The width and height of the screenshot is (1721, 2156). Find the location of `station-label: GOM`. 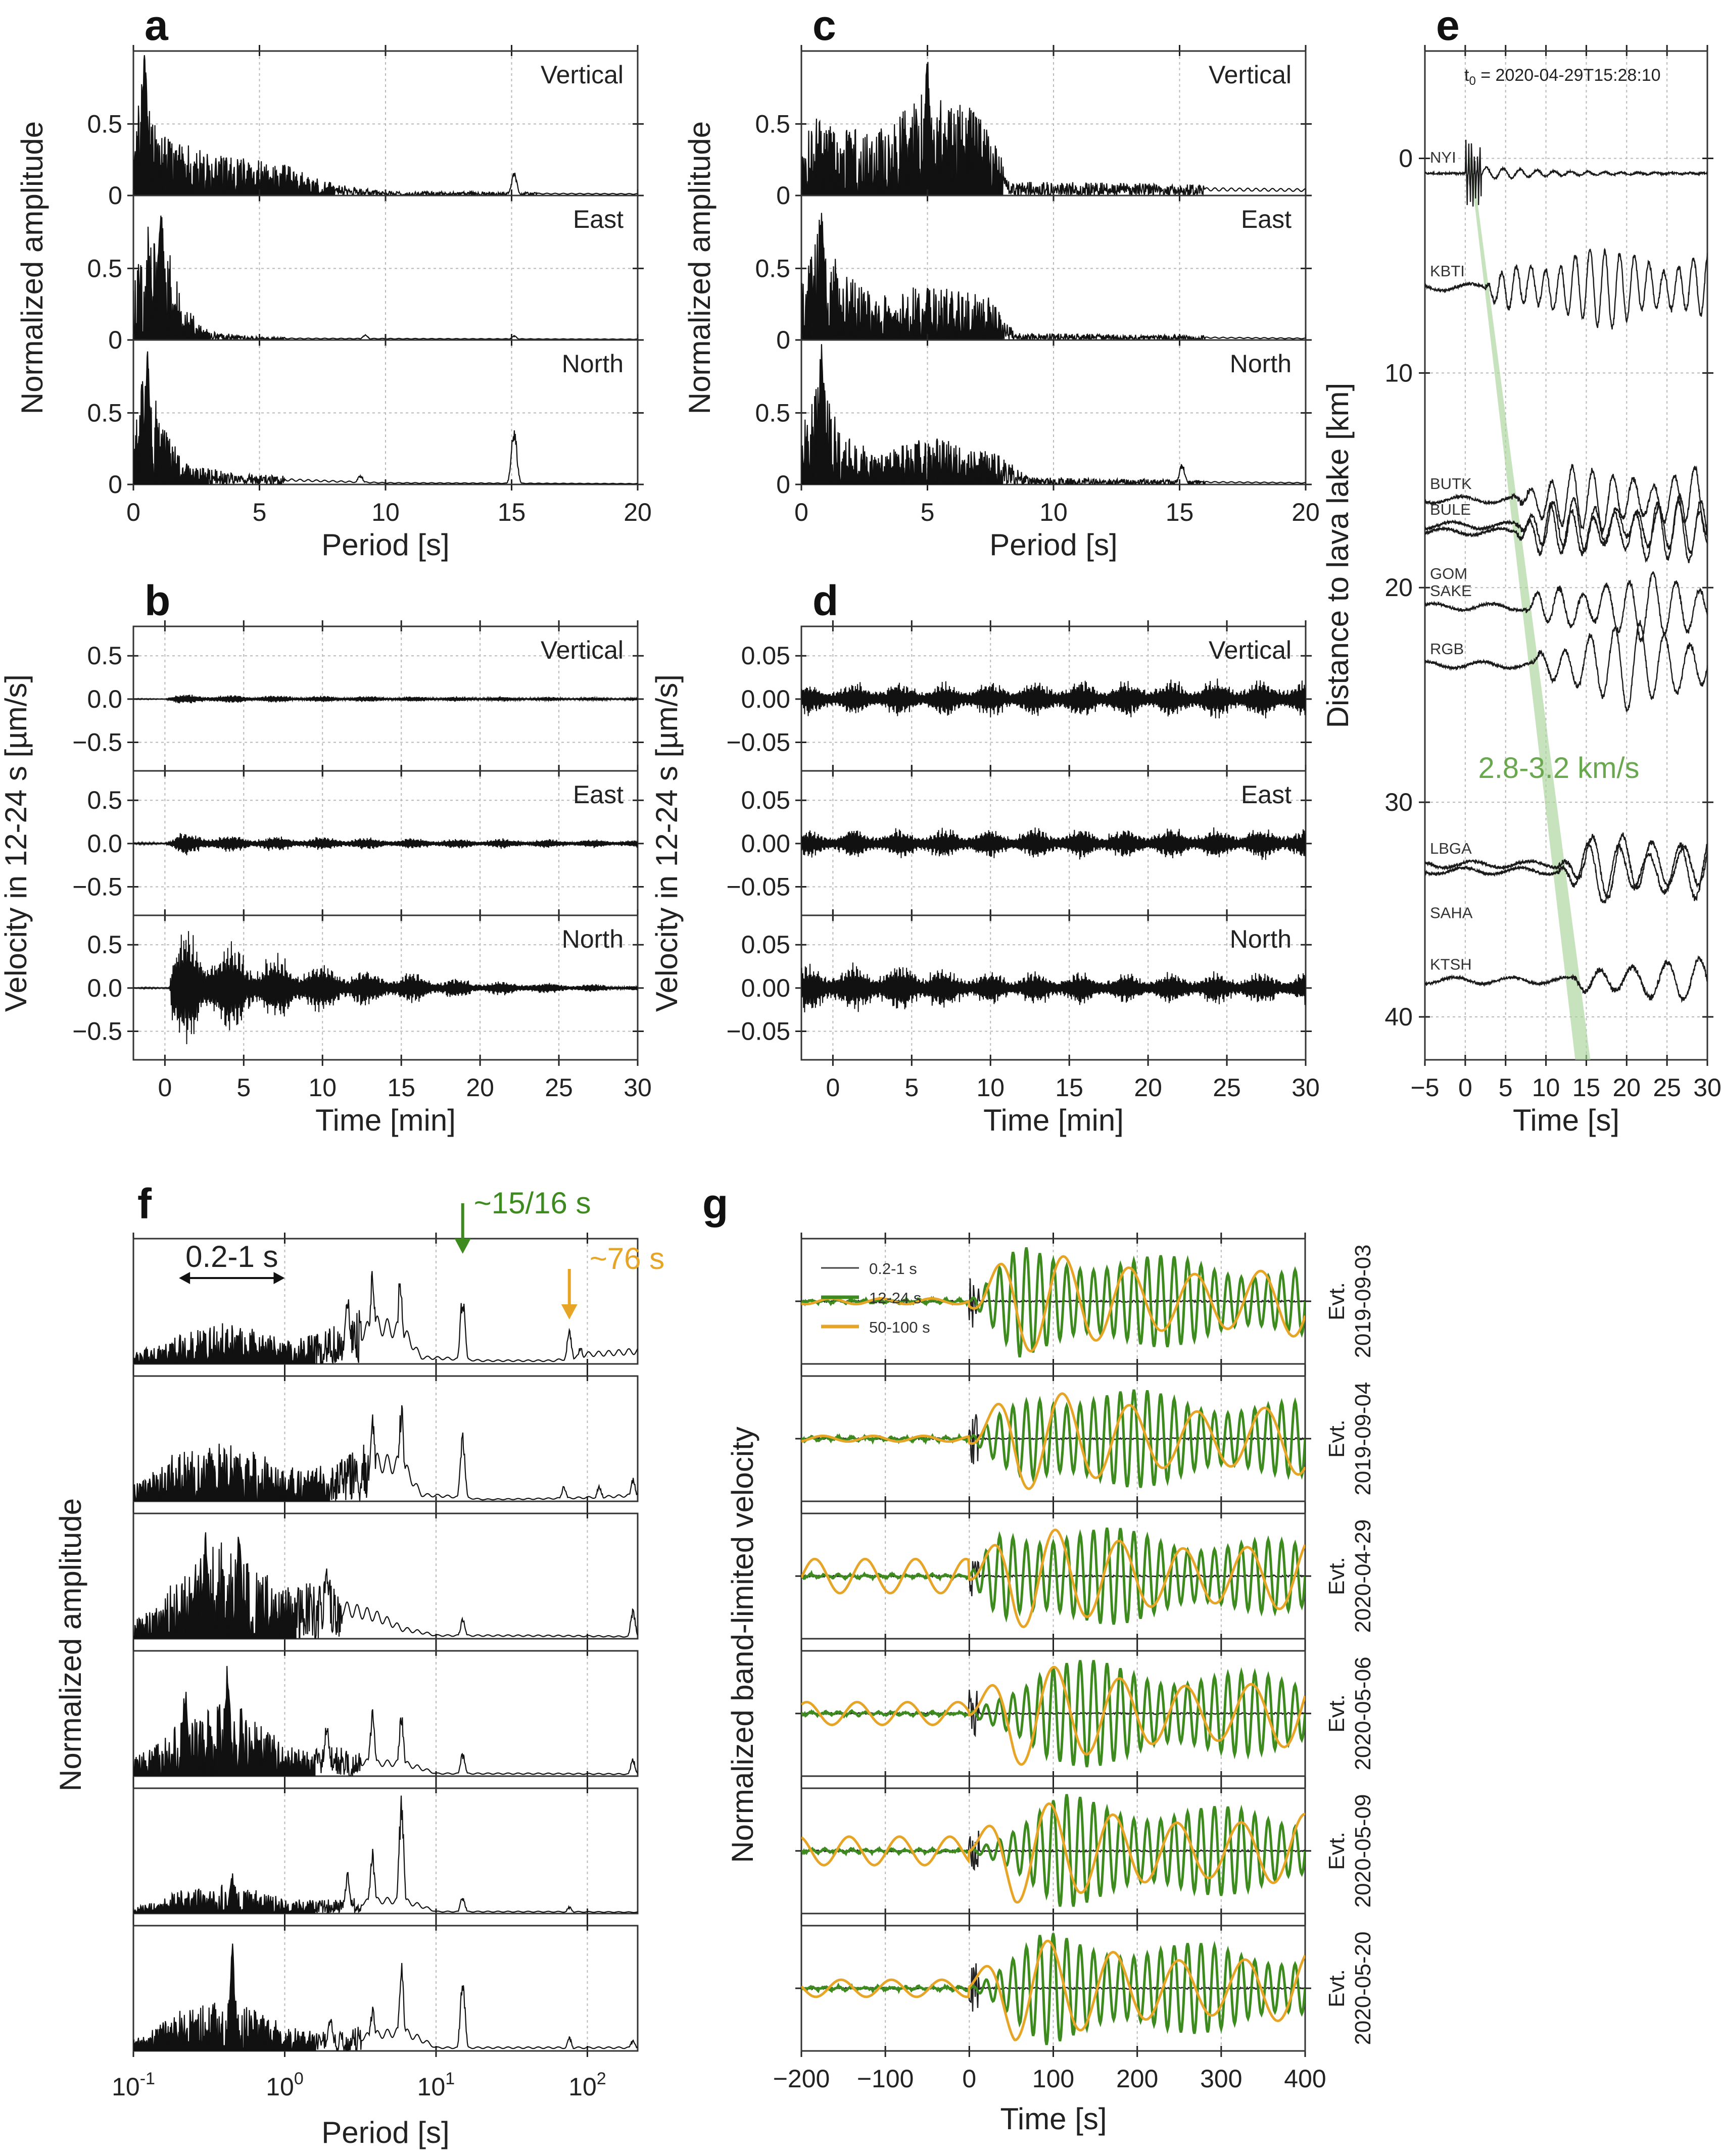

station-label: GOM is located at coordinates (1448, 573).